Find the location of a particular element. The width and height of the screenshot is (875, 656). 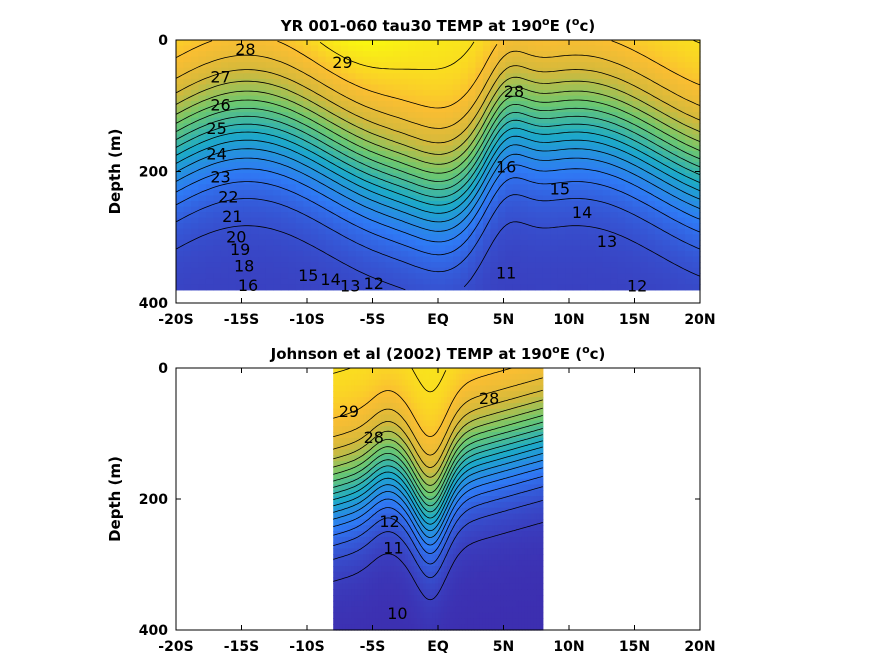

contour-label: 25 is located at coordinates (216, 128).